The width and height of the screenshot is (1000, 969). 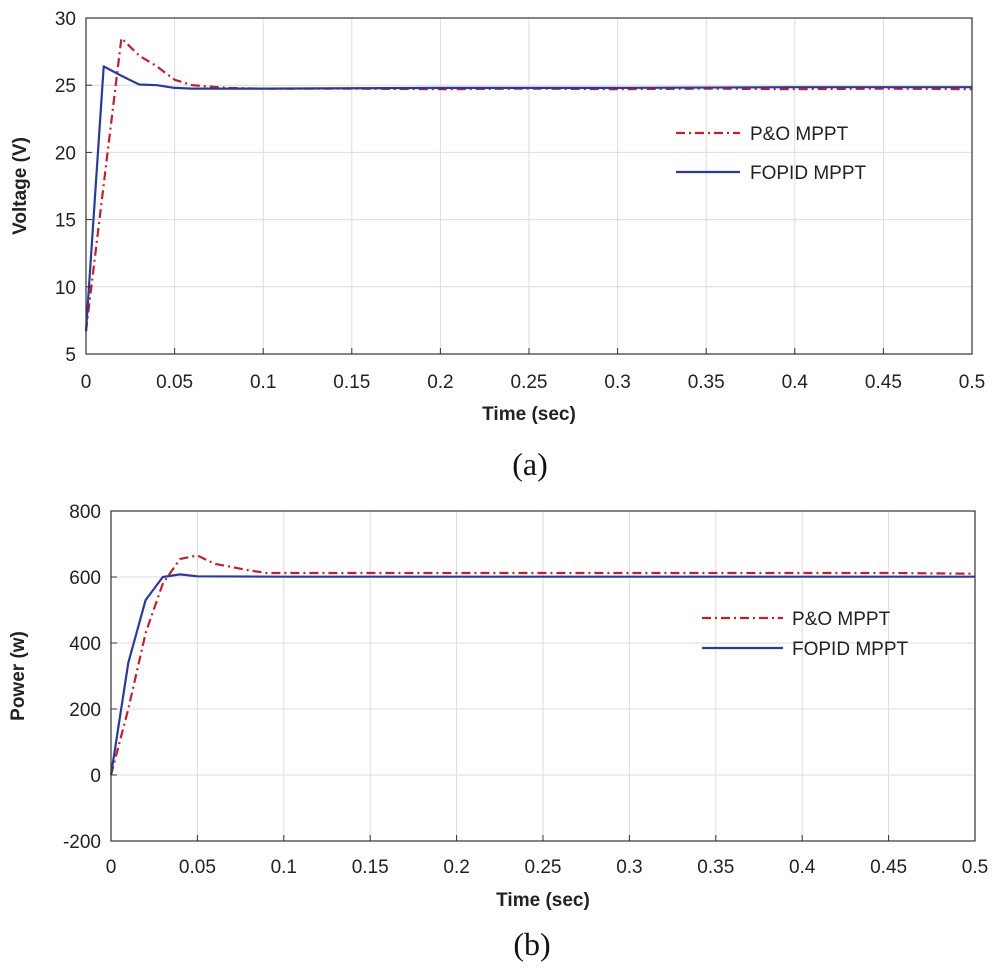 I want to click on subfigure-caption: (b), so click(x=531, y=944).